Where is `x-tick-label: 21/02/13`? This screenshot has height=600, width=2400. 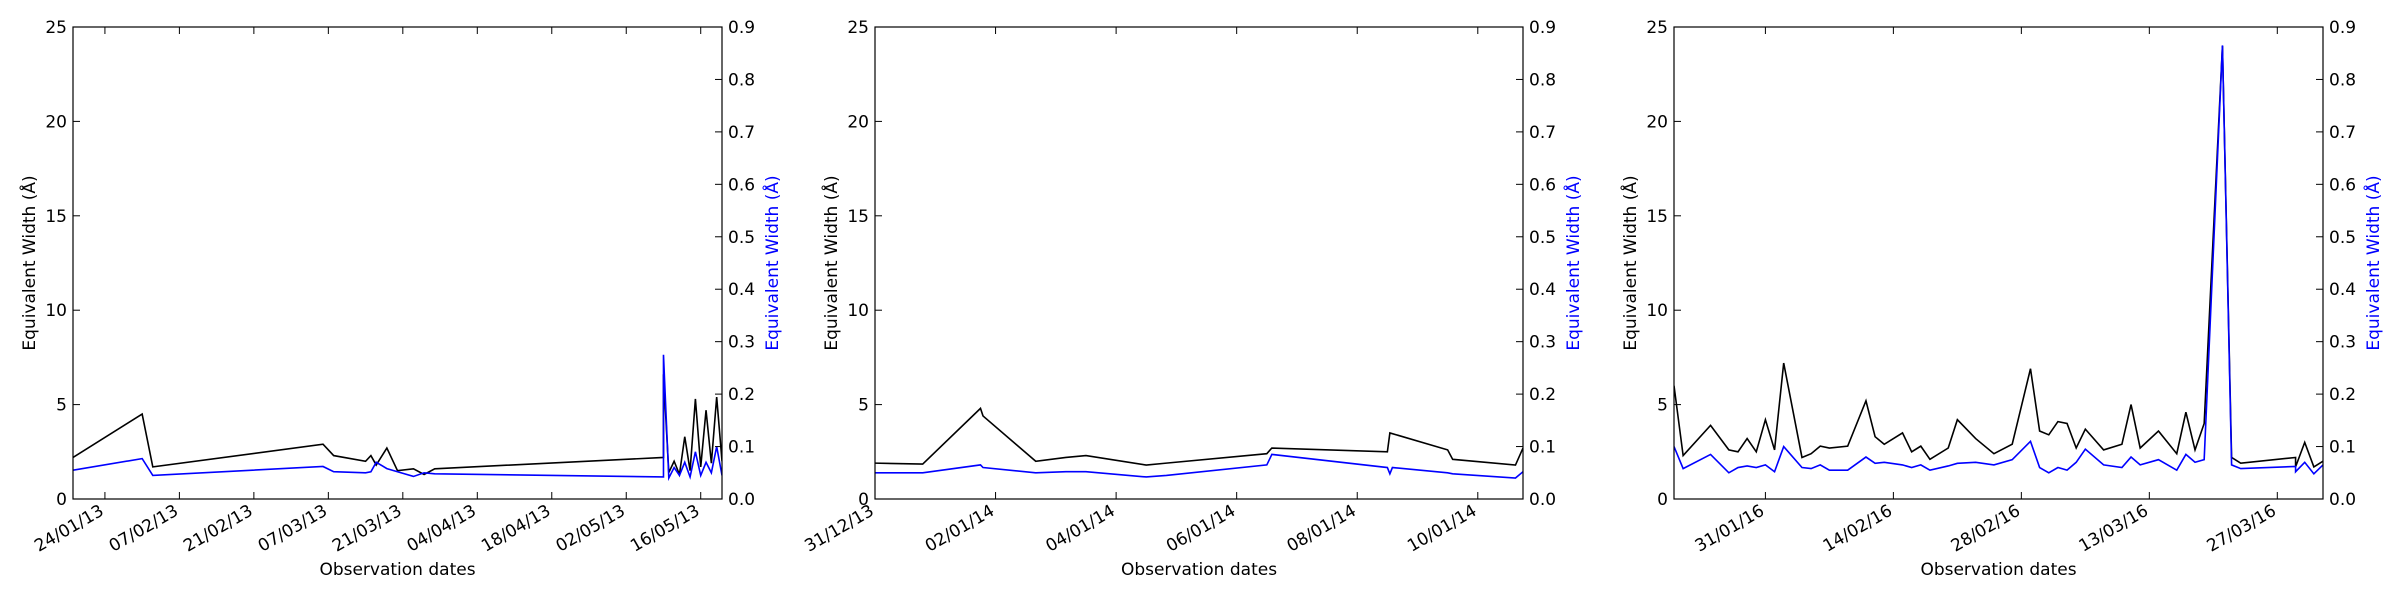
x-tick-label: 21/02/13 is located at coordinates (218, 529).